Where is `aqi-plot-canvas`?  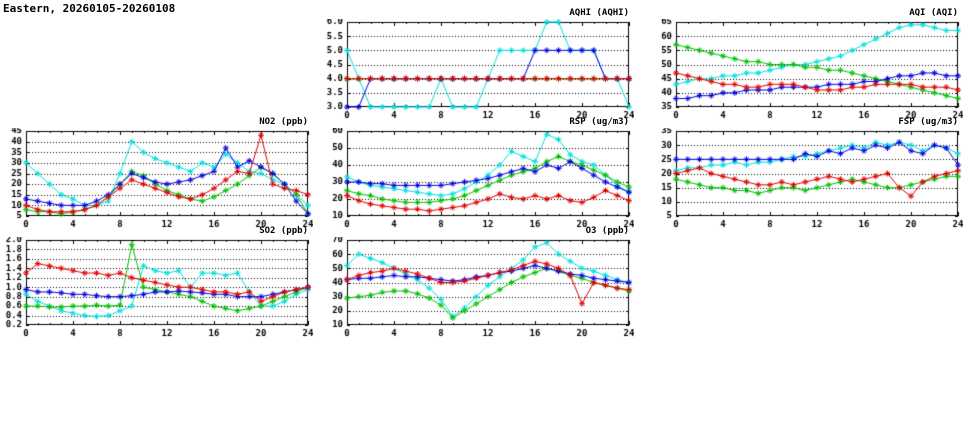
aqi-plot-canvas is located at coordinates (806, 70).